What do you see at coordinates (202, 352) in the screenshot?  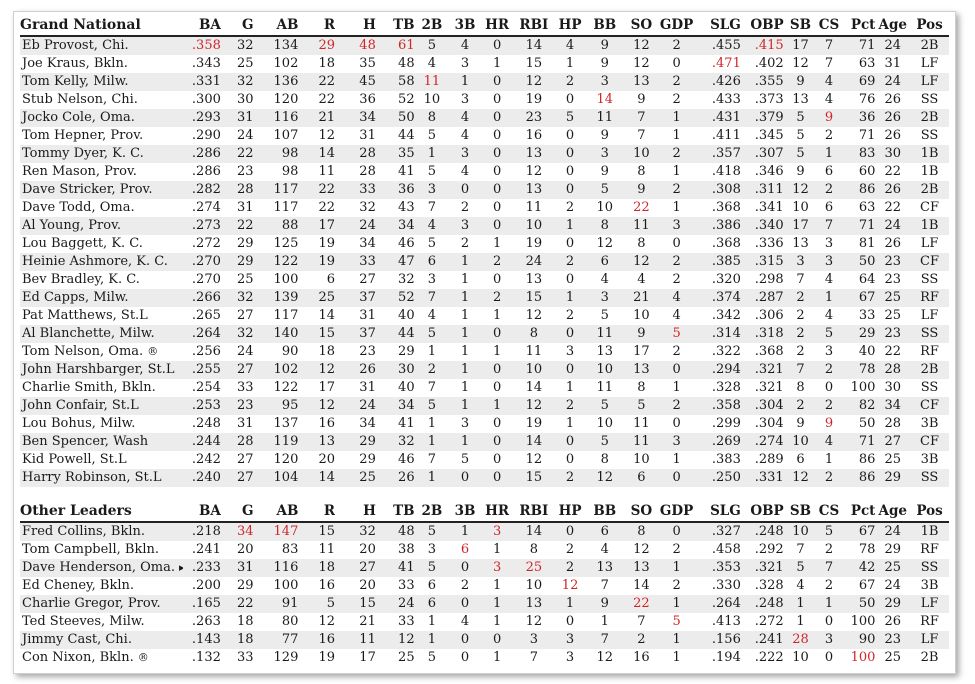 I see `stat-cell: .256` at bounding box center [202, 352].